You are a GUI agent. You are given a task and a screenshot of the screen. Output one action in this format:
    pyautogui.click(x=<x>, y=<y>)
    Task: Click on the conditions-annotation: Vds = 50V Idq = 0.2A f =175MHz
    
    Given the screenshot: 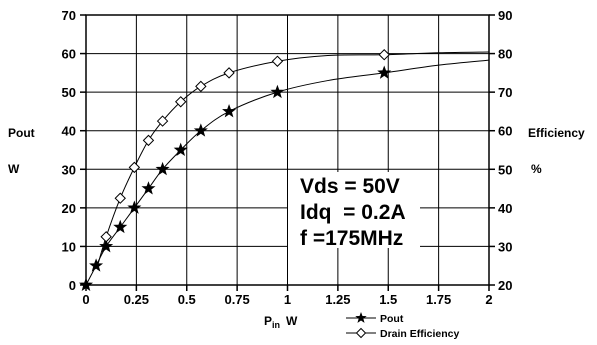 What is the action you would take?
    pyautogui.click(x=354, y=211)
    